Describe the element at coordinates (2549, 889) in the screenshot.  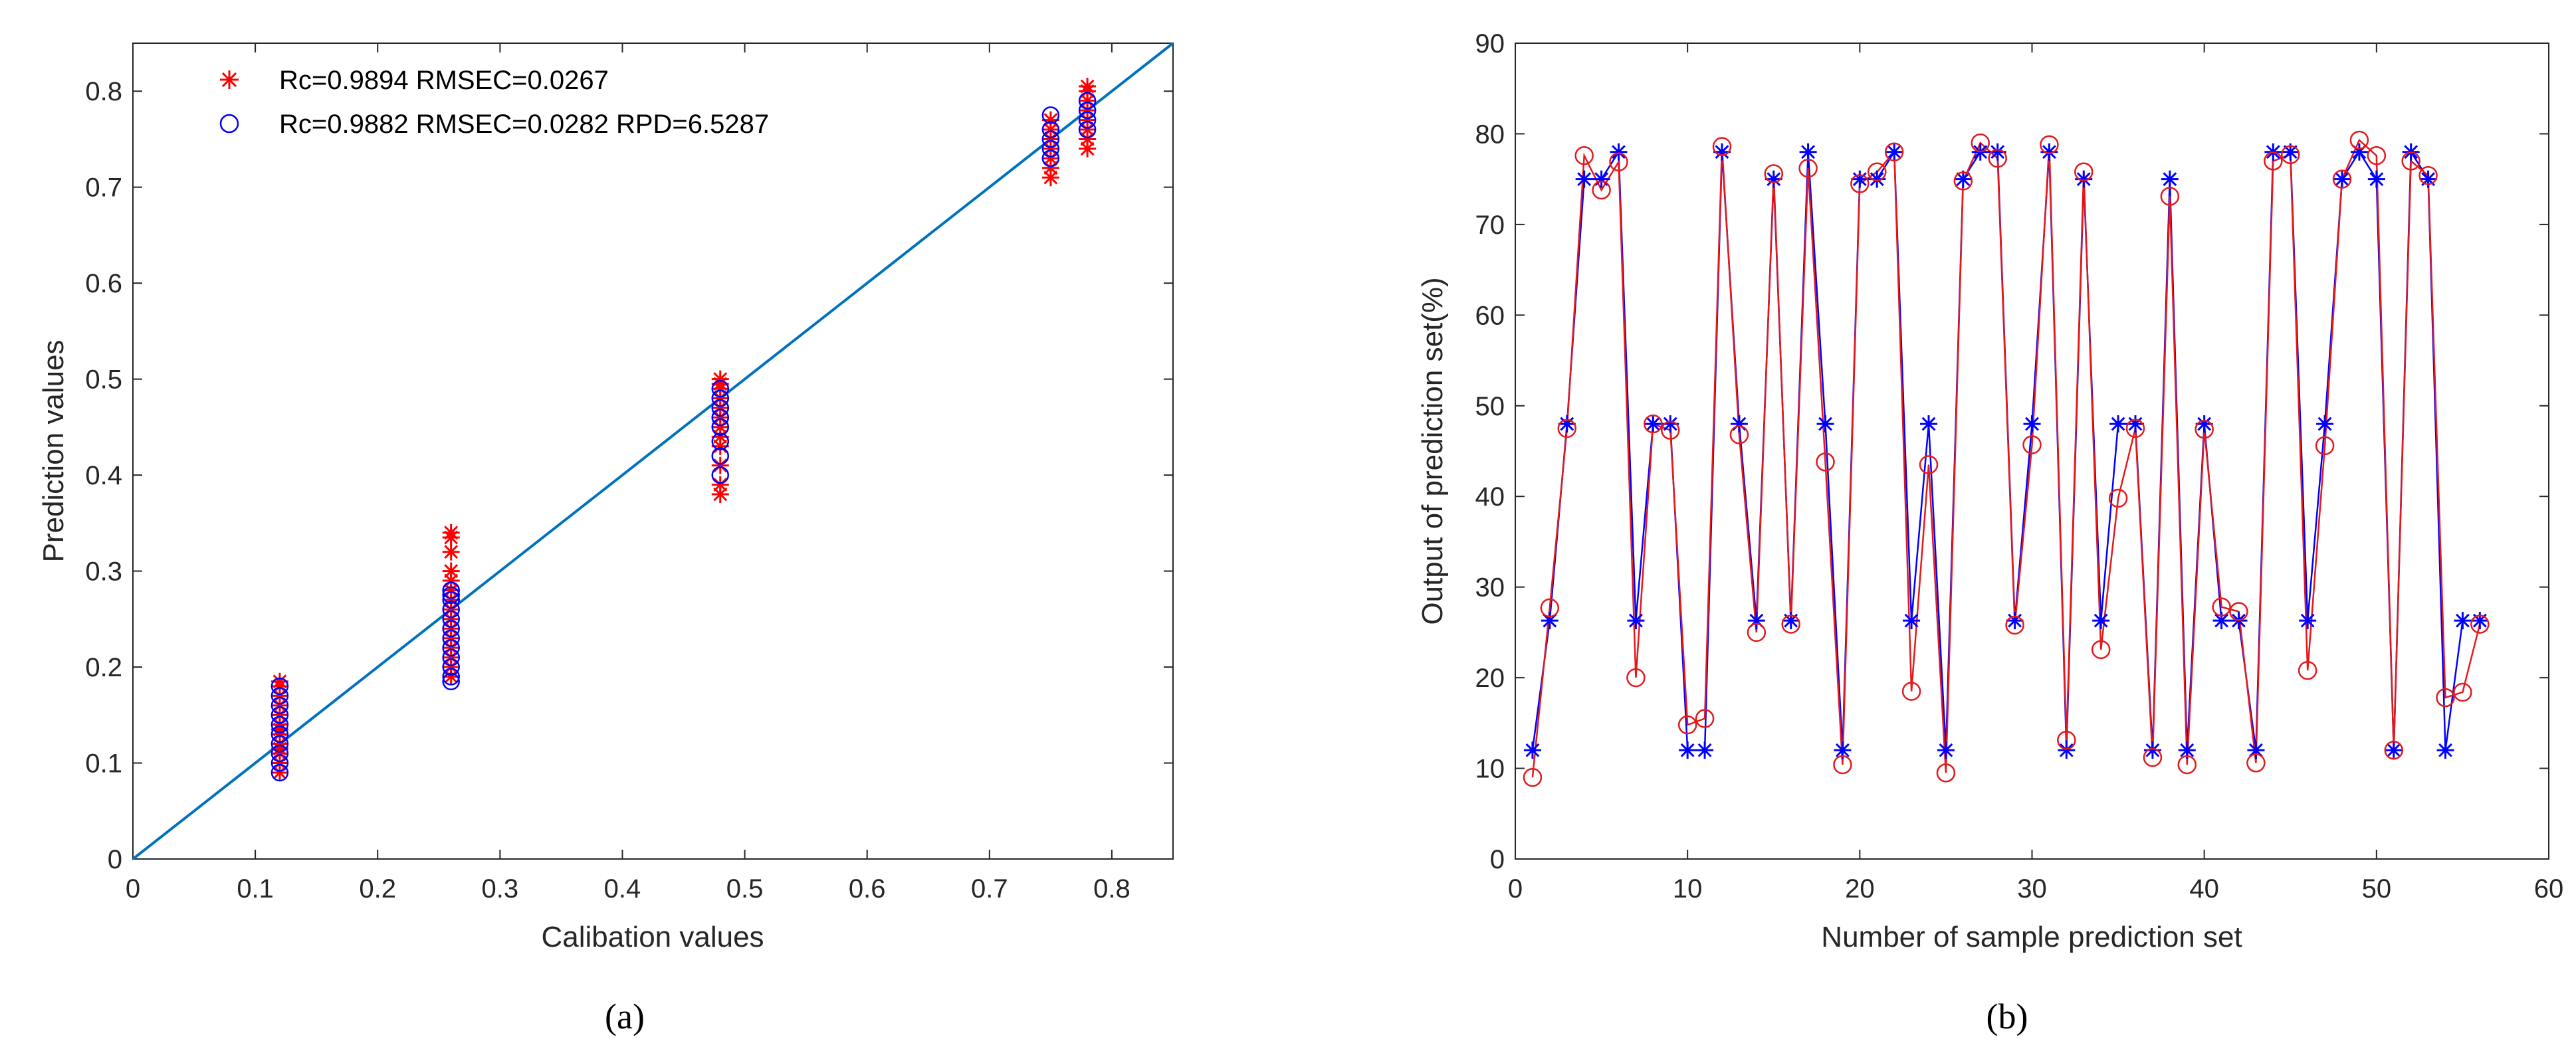
I see `panel-b-x-tick-label: 60` at that location.